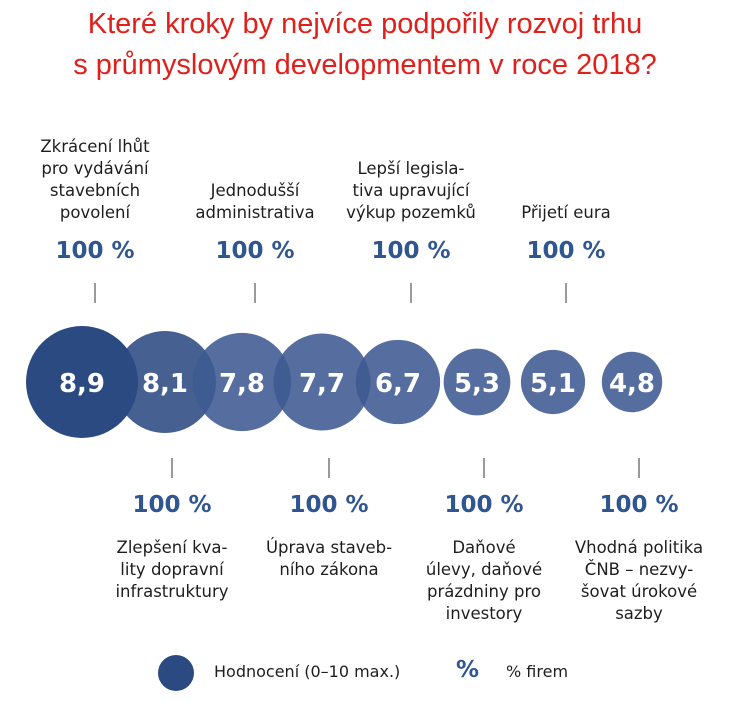 The image size is (730, 702). I want to click on bubble-value-2: 8,1, so click(165, 384).